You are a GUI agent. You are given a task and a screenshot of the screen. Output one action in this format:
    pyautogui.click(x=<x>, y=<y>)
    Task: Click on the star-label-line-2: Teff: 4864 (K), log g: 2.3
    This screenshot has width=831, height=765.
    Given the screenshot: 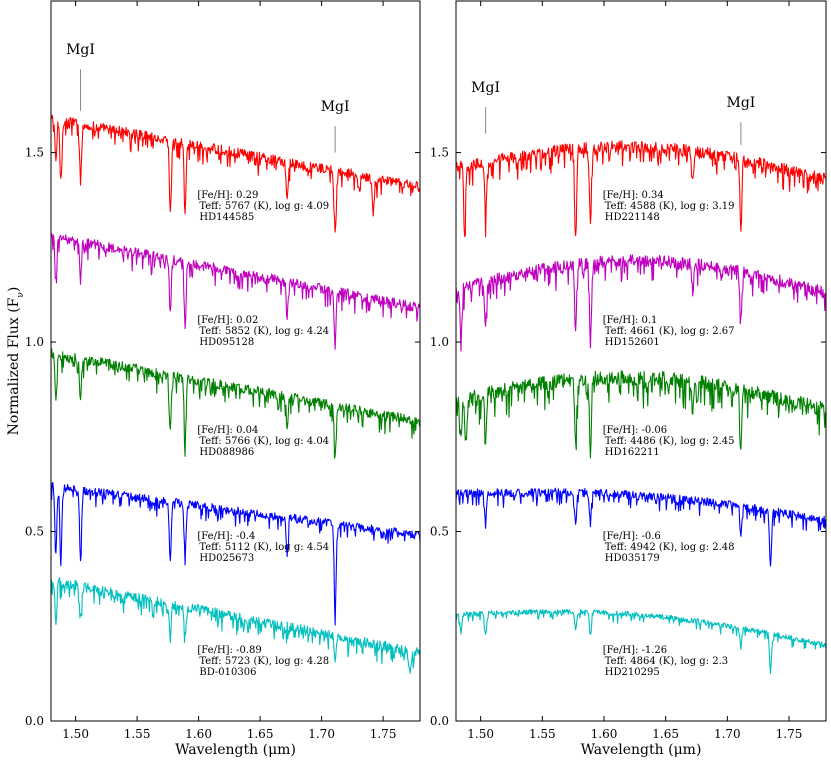 What is the action you would take?
    pyautogui.click(x=666, y=661)
    